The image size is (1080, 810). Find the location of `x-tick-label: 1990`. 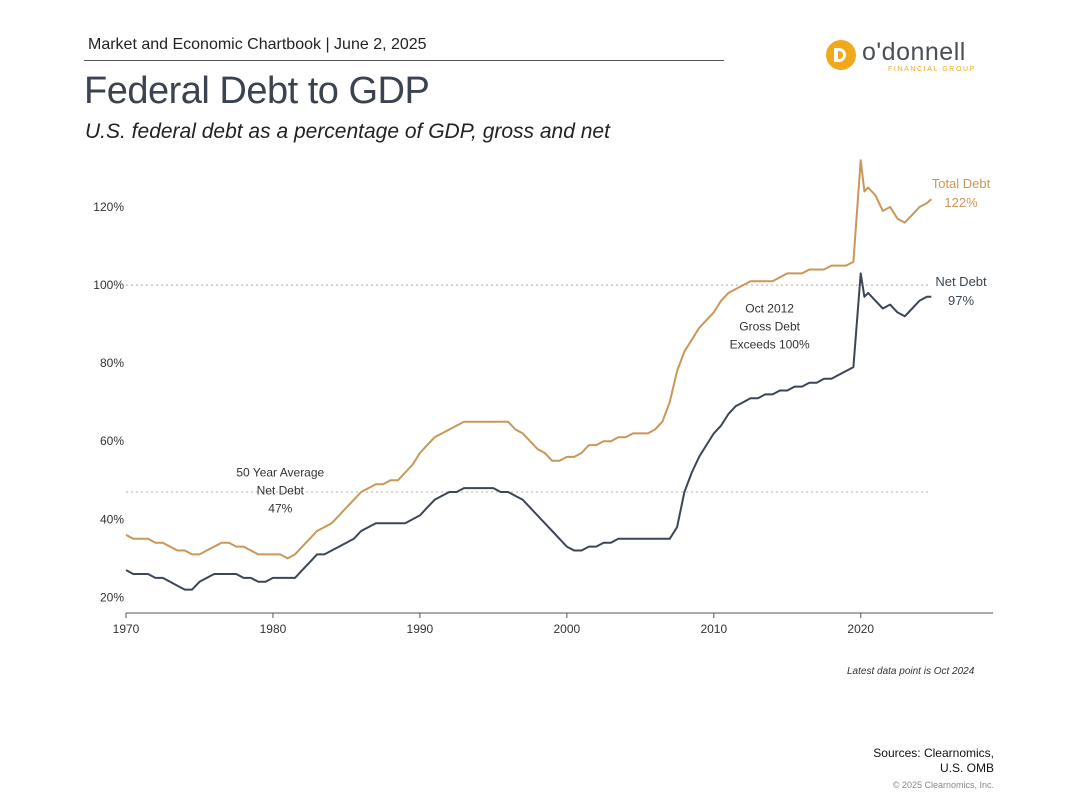

x-tick-label: 1990 is located at coordinates (420, 629).